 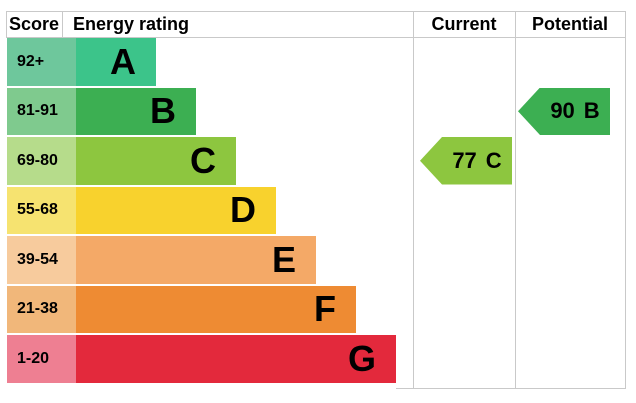 I want to click on score-range-label: 1-20, so click(x=41, y=359).